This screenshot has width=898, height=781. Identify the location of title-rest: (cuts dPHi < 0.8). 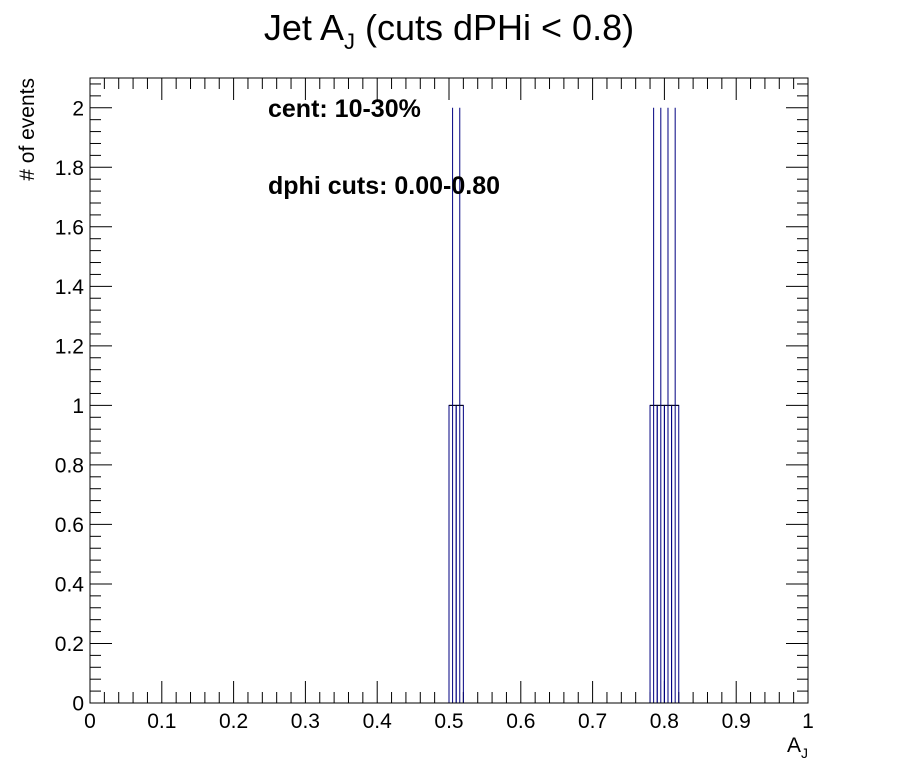
(494, 27).